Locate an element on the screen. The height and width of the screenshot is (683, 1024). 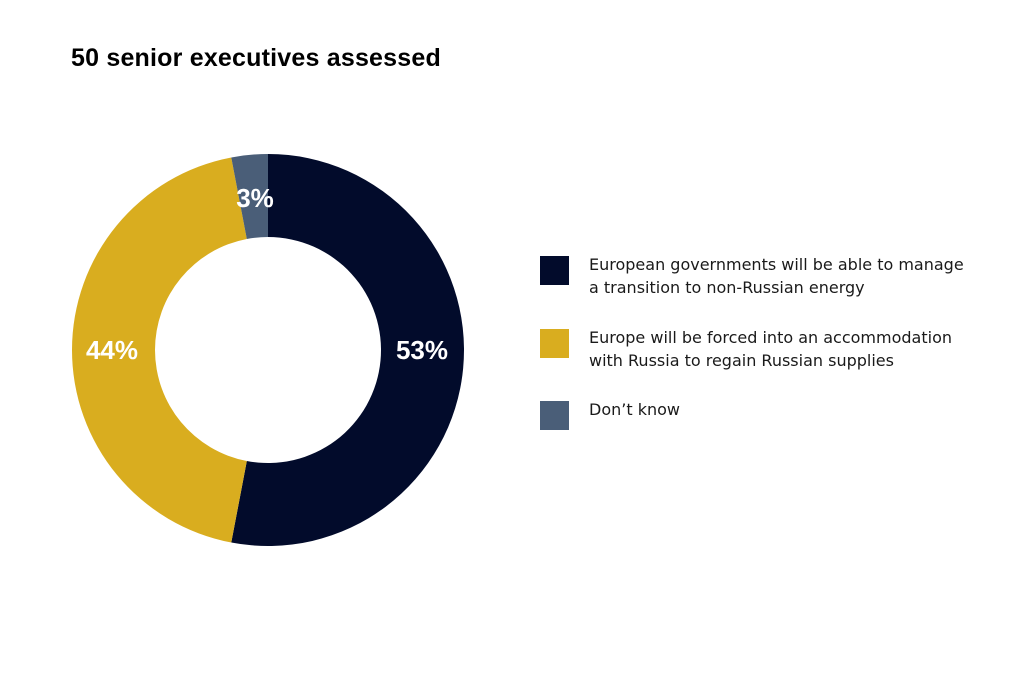
legend-swatch-manage-transition is located at coordinates (554, 270).